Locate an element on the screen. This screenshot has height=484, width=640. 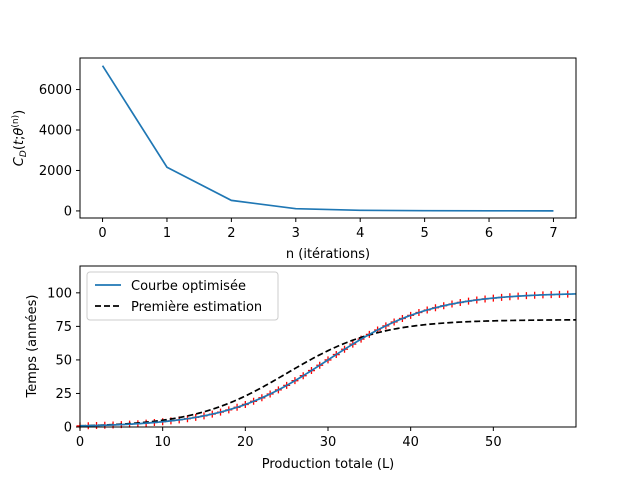
y-tick-label-bottom: 25 is located at coordinates (63, 394).